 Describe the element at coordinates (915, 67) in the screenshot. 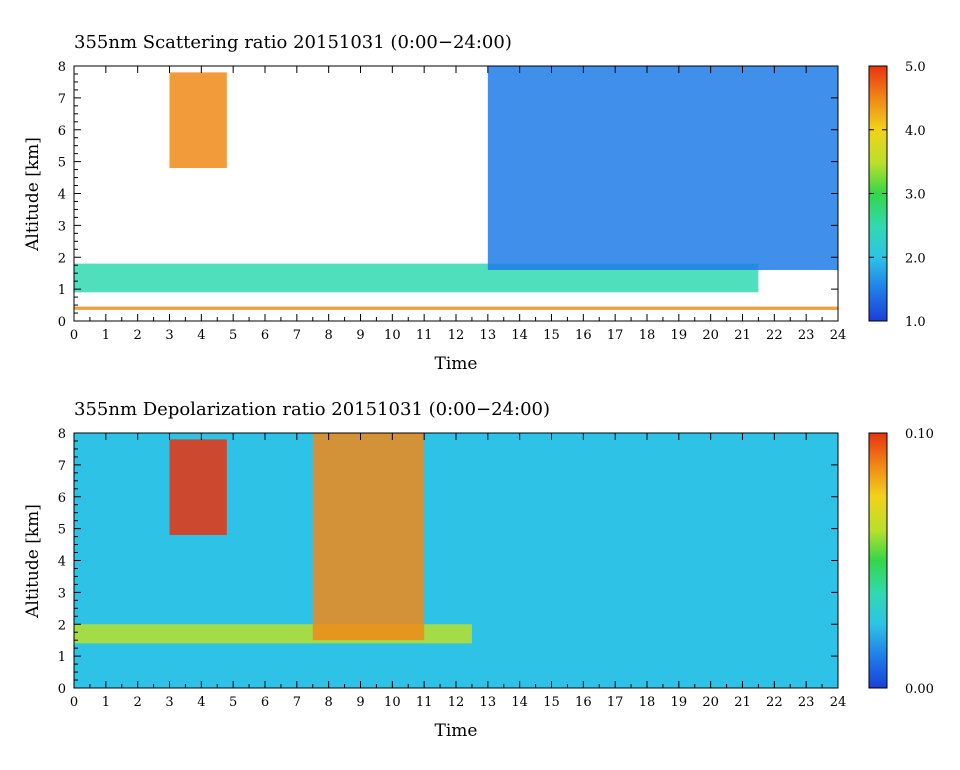

I see `colorbar-tick-label: 5.0` at that location.